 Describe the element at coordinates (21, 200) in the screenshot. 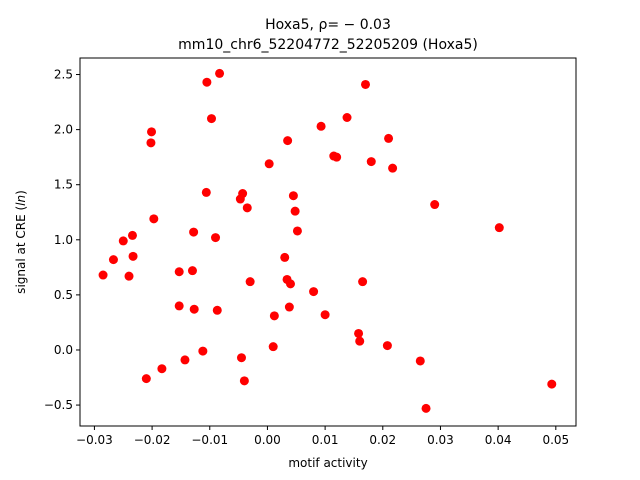

I see `y-axis-label-unit: ln` at that location.